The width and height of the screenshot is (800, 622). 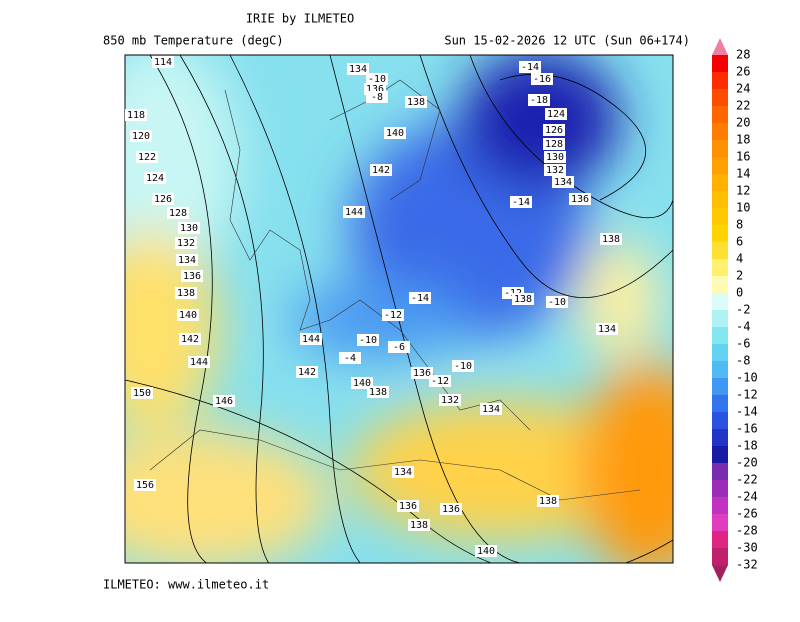 I want to click on contour-label: -12, so click(x=393, y=315).